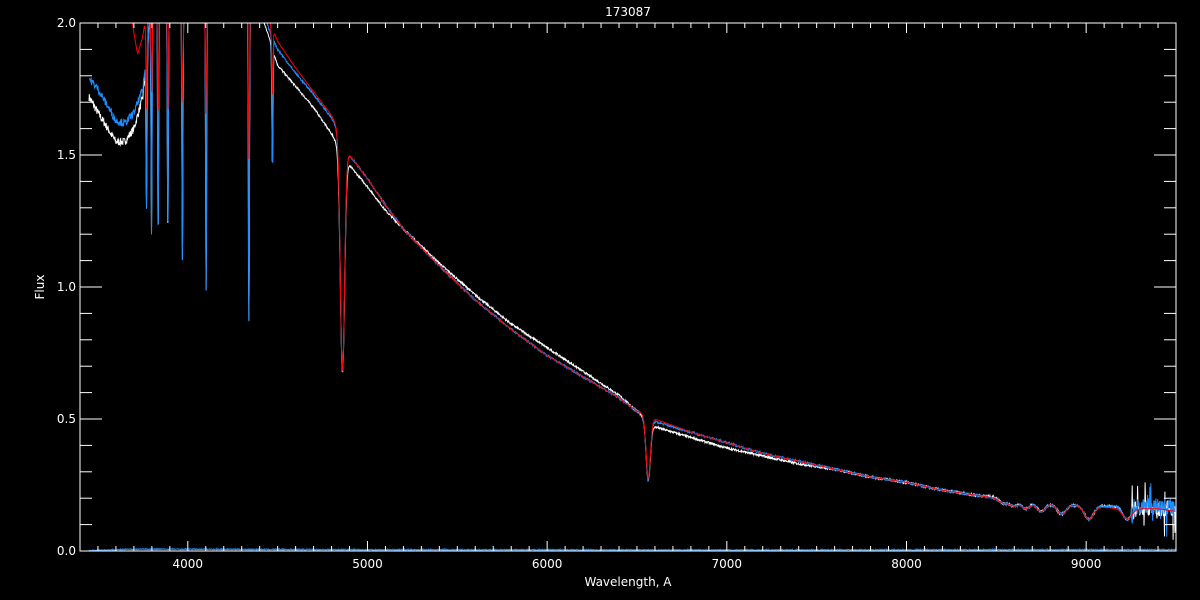 This screenshot has height=600, width=1200. I want to click on y-tick-label: 0.5, so click(66, 419).